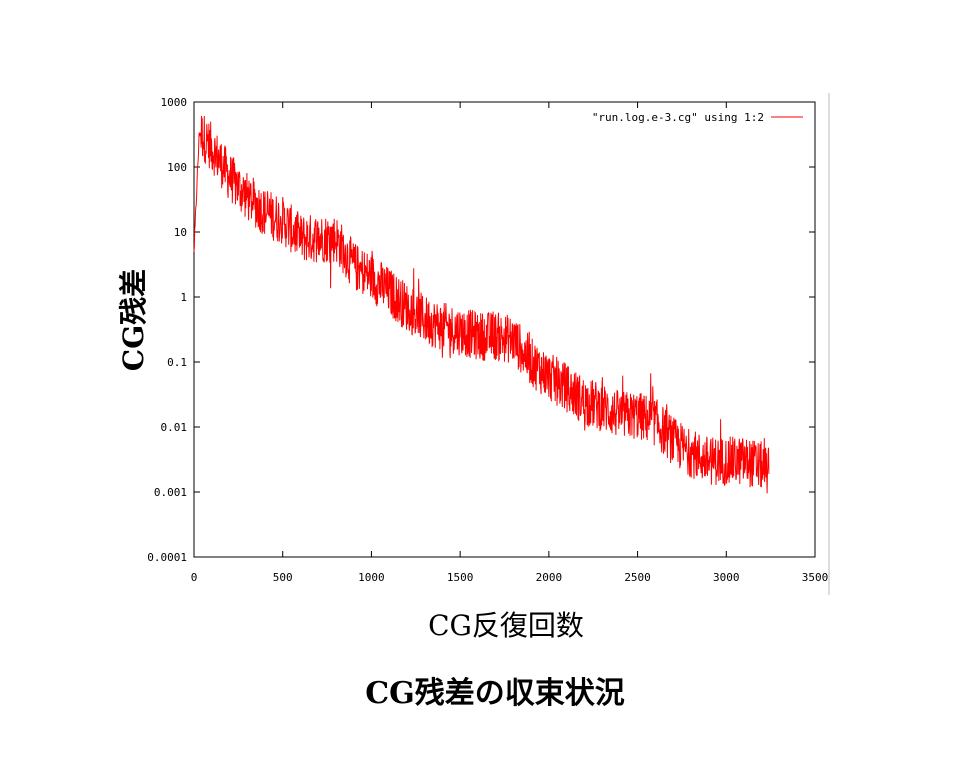 The image size is (960, 768). What do you see at coordinates (167, 557) in the screenshot?
I see `y-tick-label: 0.0001` at bounding box center [167, 557].